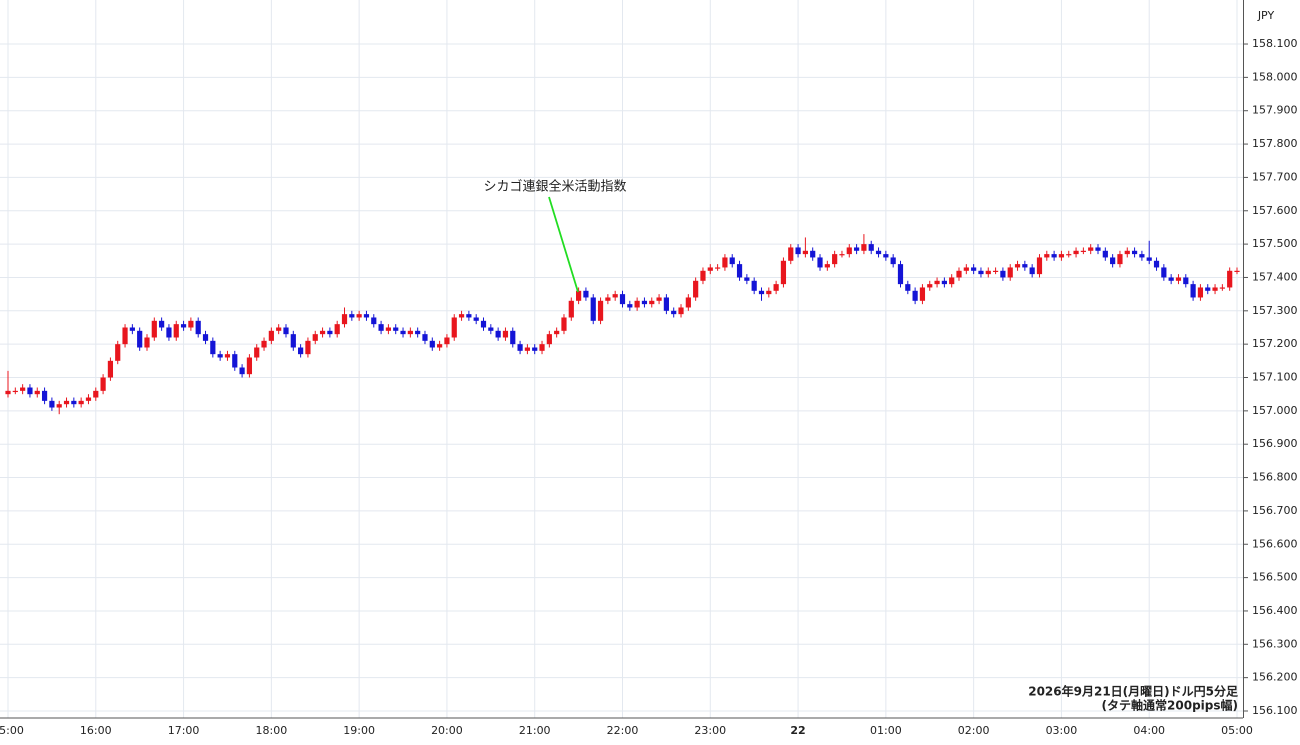 The image size is (1300, 745). What do you see at coordinates (563, 244) in the screenshot?
I see `annotation-pointer` at bounding box center [563, 244].